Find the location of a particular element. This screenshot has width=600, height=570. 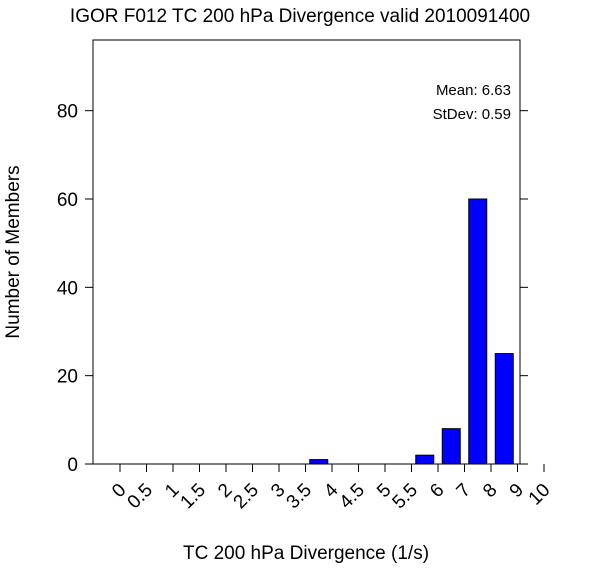

x-tick-label: 4.5 is located at coordinates (353, 497).